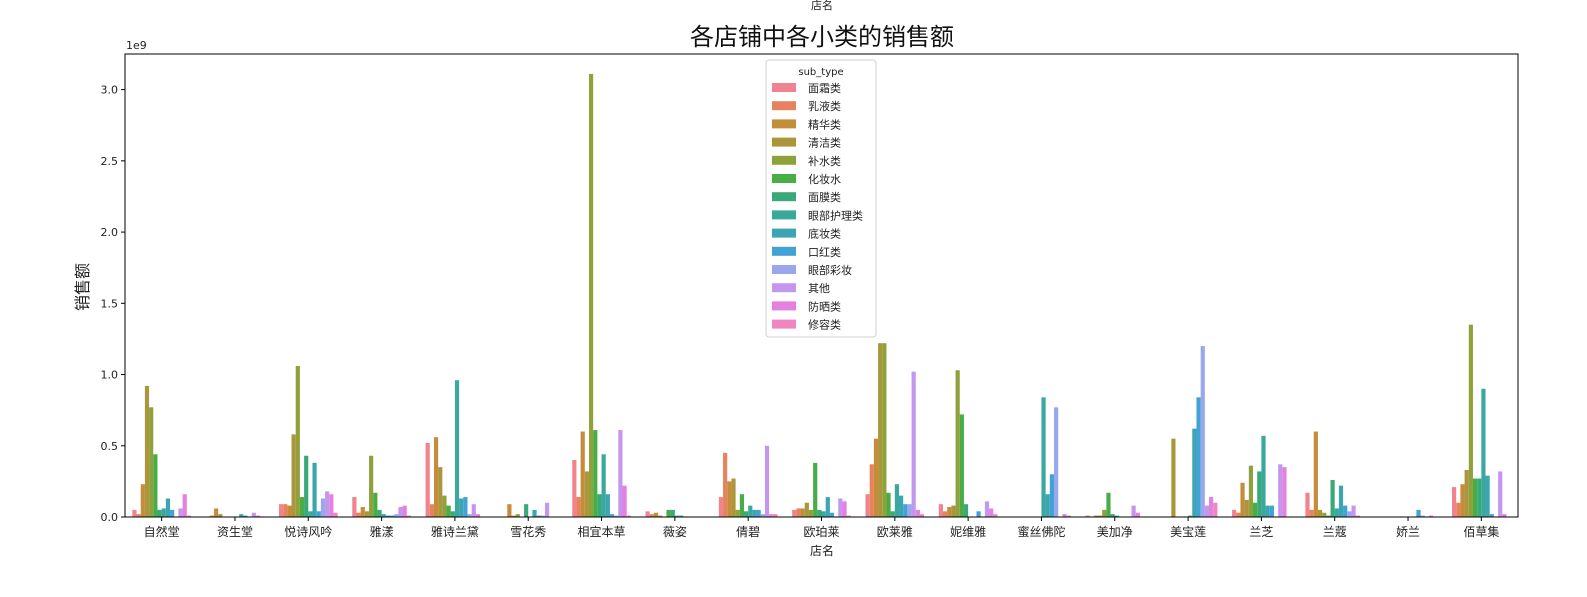 The width and height of the screenshot is (1587, 597). I want to click on legend-title: sub_type, so click(820, 72).